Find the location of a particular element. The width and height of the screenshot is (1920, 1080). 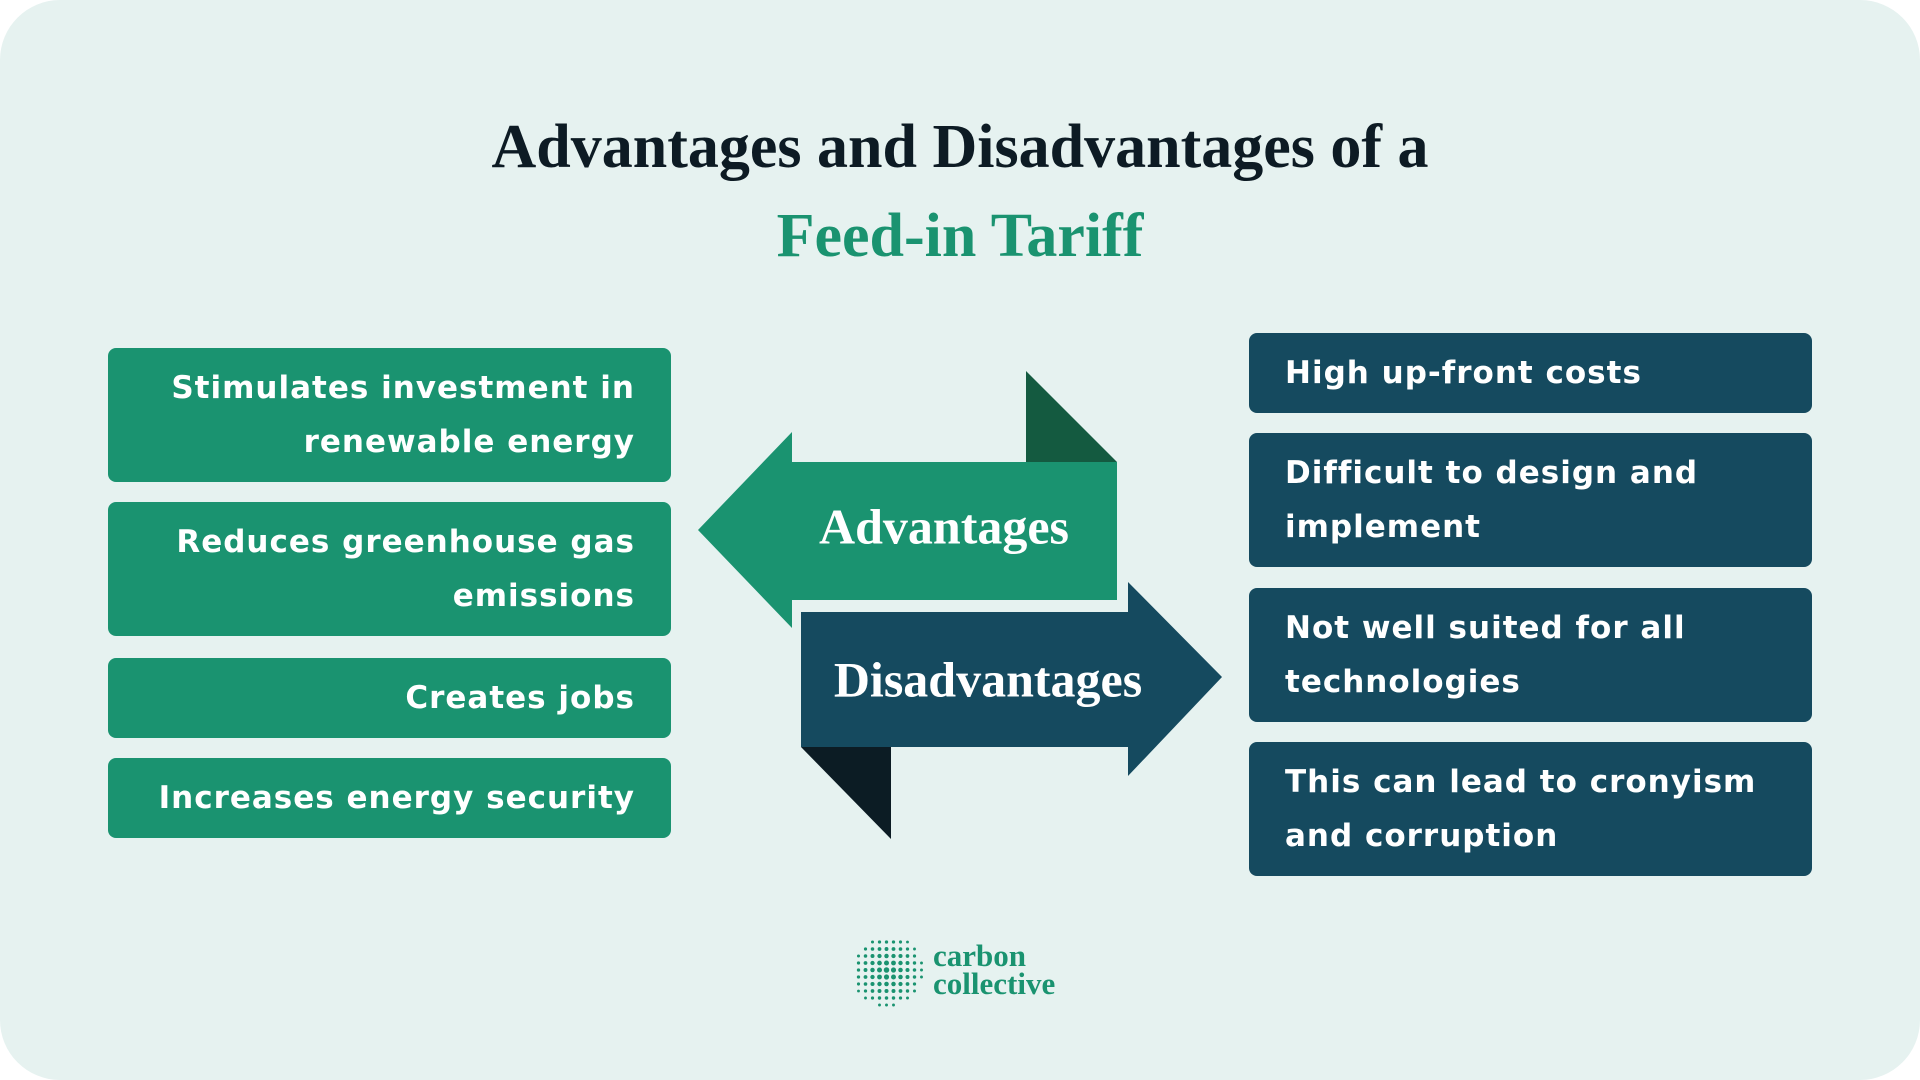

advantage-box: Reduces greenhouse gas emissions is located at coordinates (389, 569).